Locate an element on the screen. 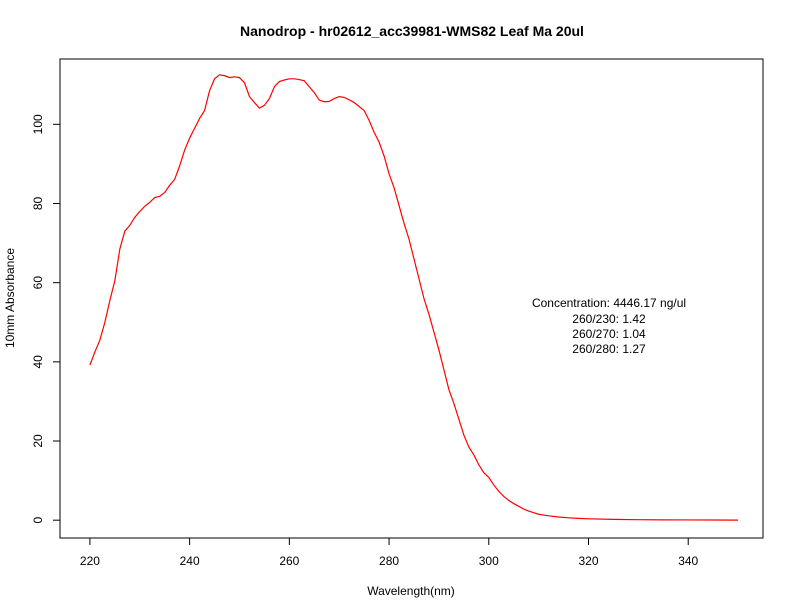 This screenshot has height=612, width=792. concentration-annotation: Concentration: 4446.17 ng/ul is located at coordinates (609, 303).